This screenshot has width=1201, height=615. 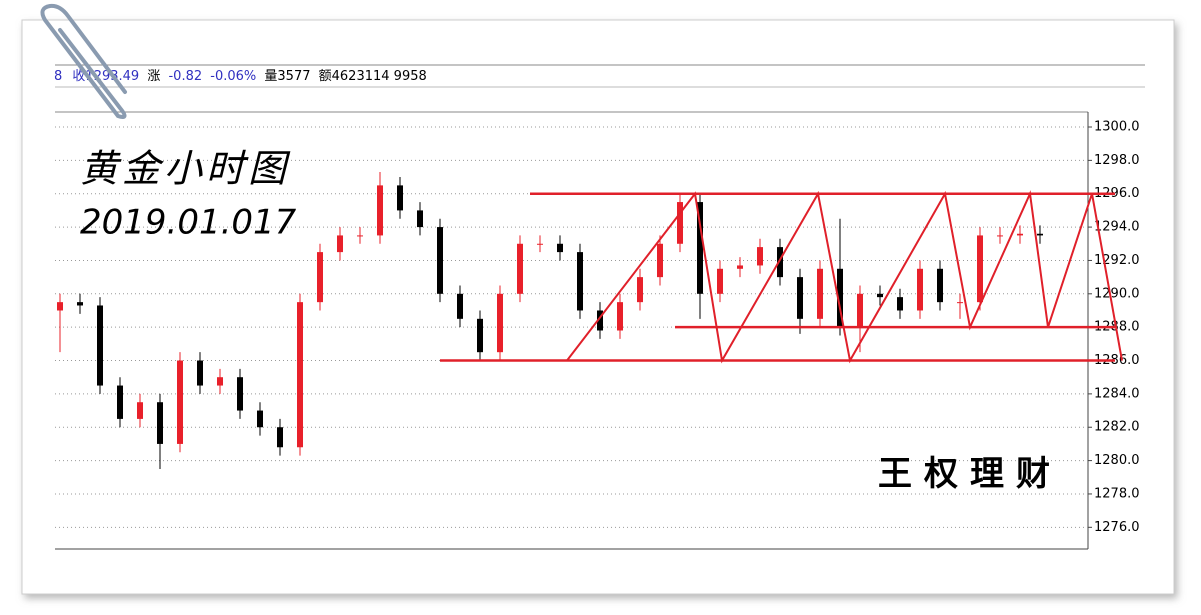 What do you see at coordinates (83, 61) in the screenshot?
I see `paperclip` at bounding box center [83, 61].